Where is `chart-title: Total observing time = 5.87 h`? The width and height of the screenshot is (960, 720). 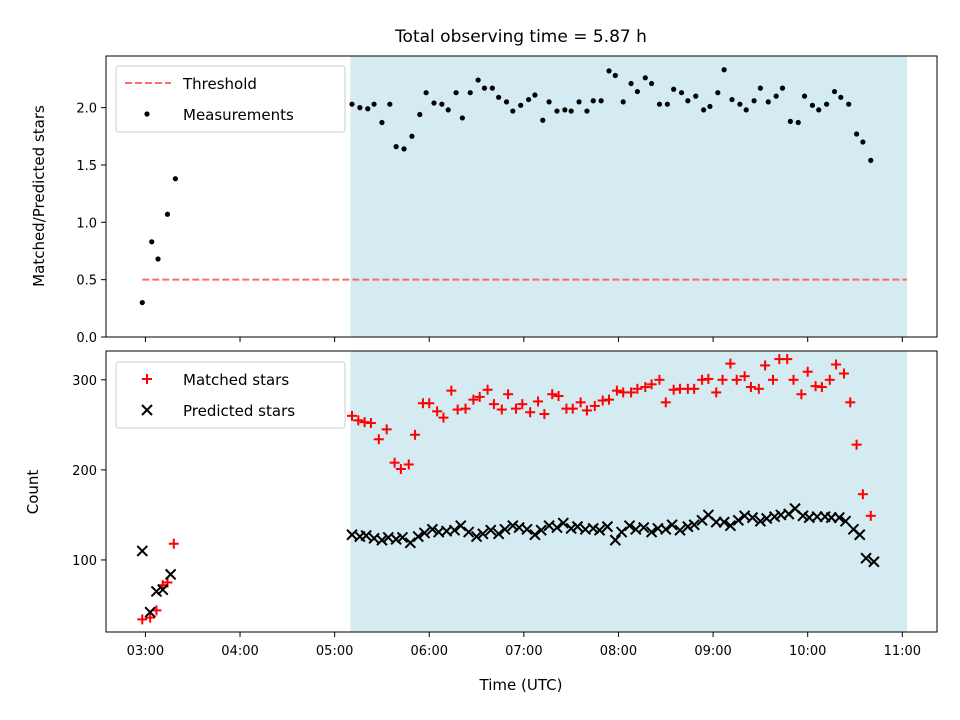
chart-title: Total observing time = 5.87 h is located at coordinates (520, 37).